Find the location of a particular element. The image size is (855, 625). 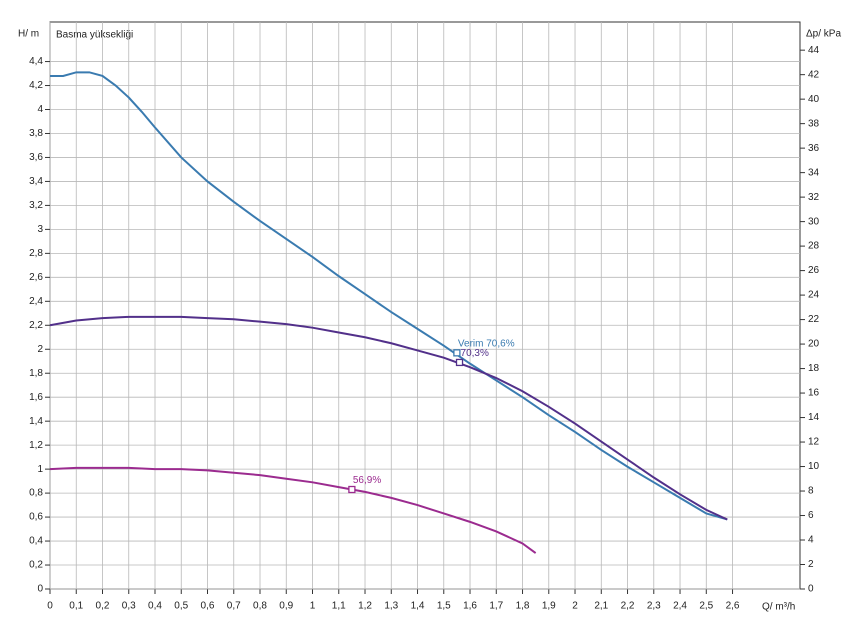

x-tick-label: 0,8 is located at coordinates (260, 606).